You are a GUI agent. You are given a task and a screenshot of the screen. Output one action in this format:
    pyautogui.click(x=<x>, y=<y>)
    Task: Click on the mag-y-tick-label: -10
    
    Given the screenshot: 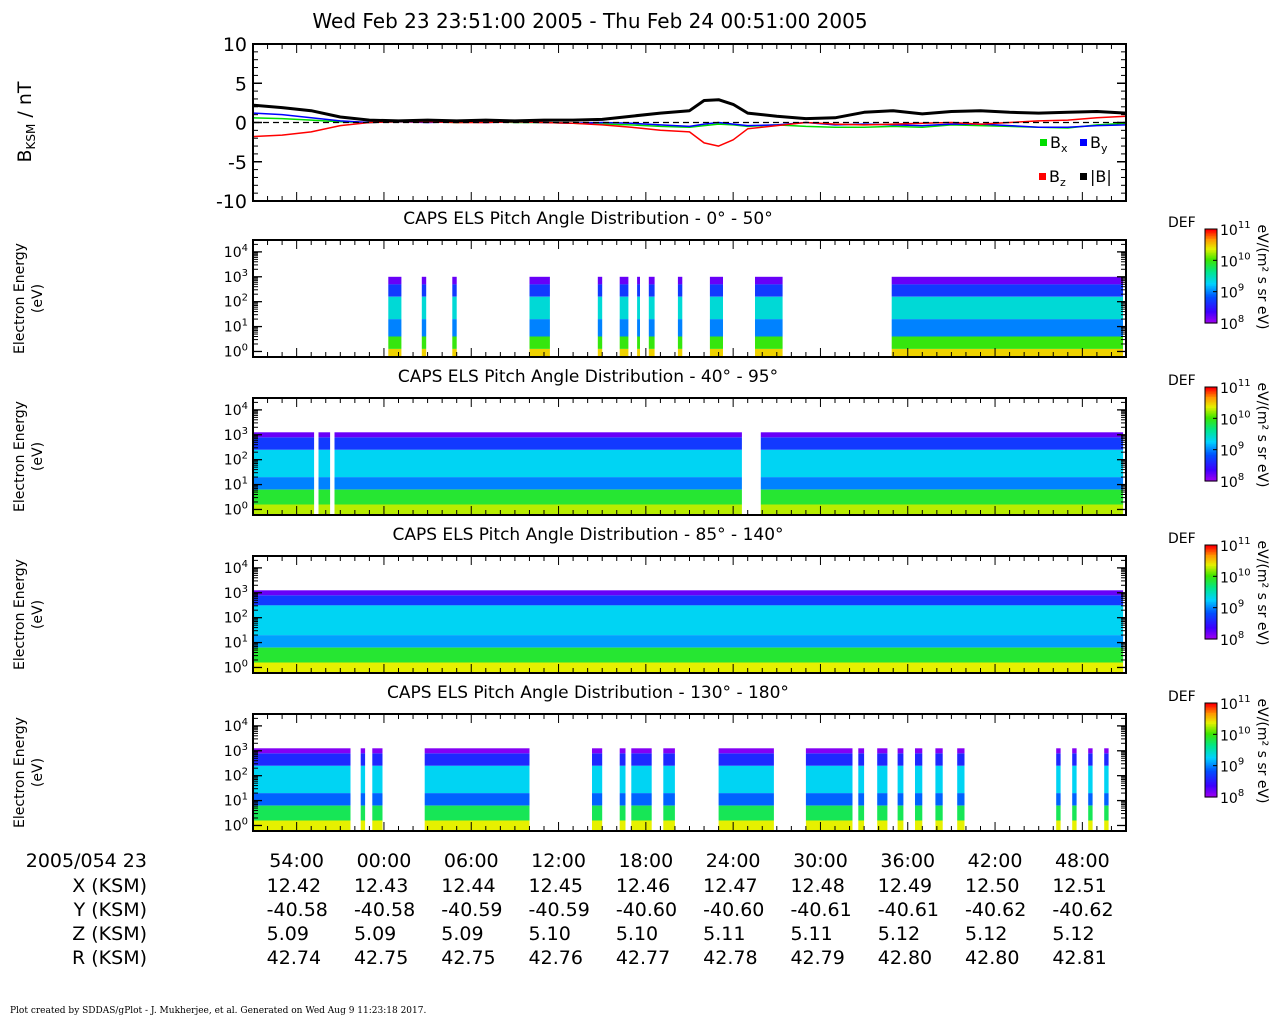 What is the action you would take?
    pyautogui.click(x=231, y=202)
    